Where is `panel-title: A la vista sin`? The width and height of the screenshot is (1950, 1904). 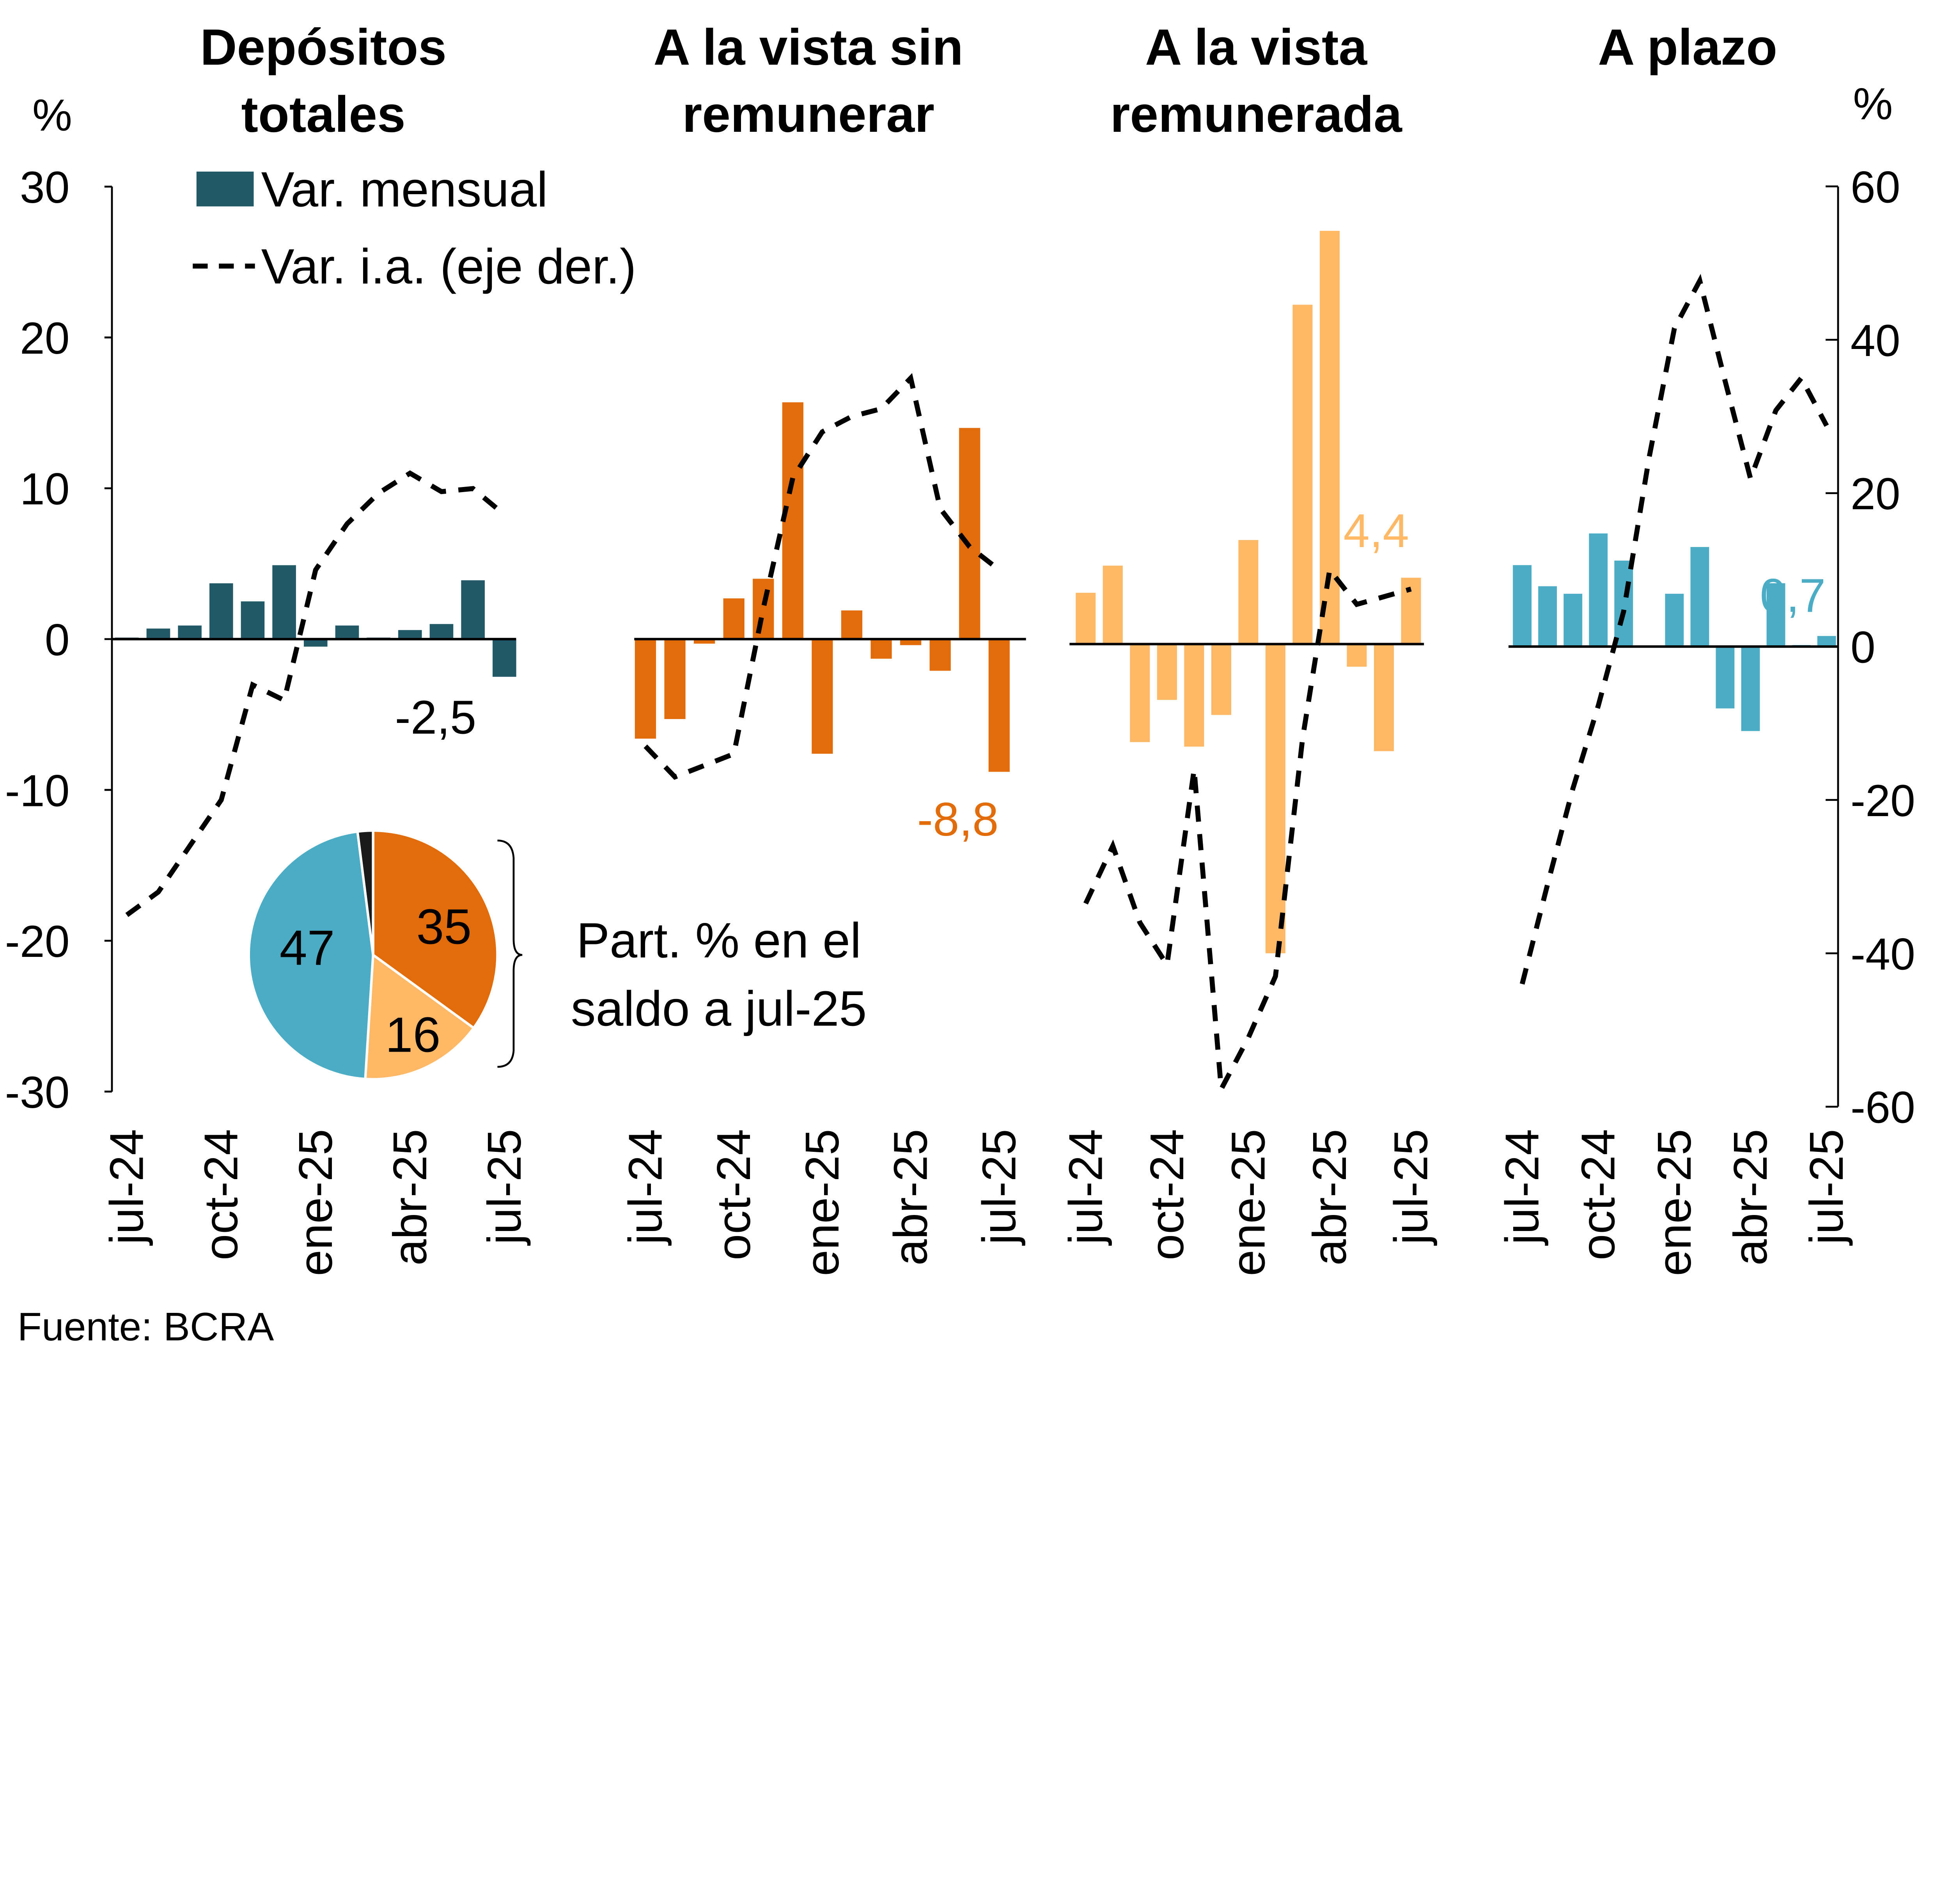 panel-title: A la vista sin is located at coordinates (809, 47).